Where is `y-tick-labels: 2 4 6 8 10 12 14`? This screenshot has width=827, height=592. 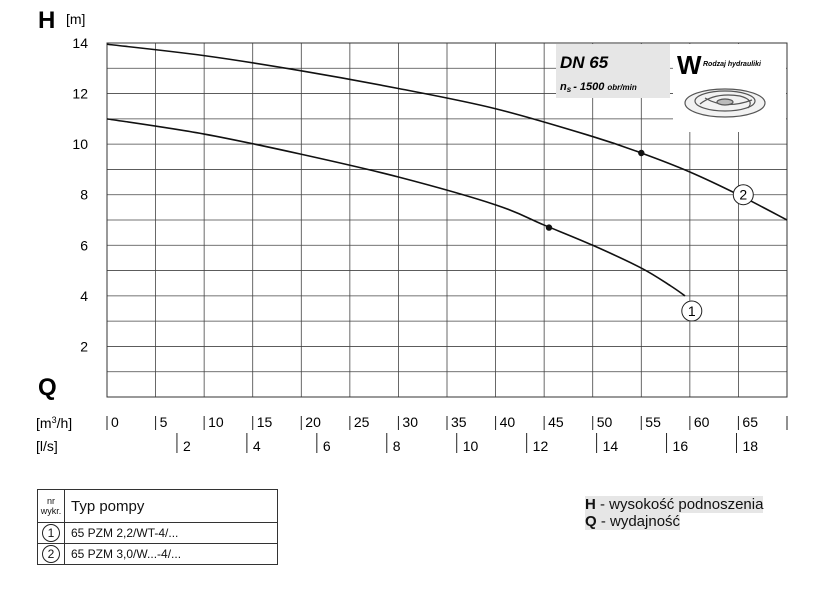 y-tick-labels: 2 4 6 8 10 12 14 is located at coordinates (80, 194).